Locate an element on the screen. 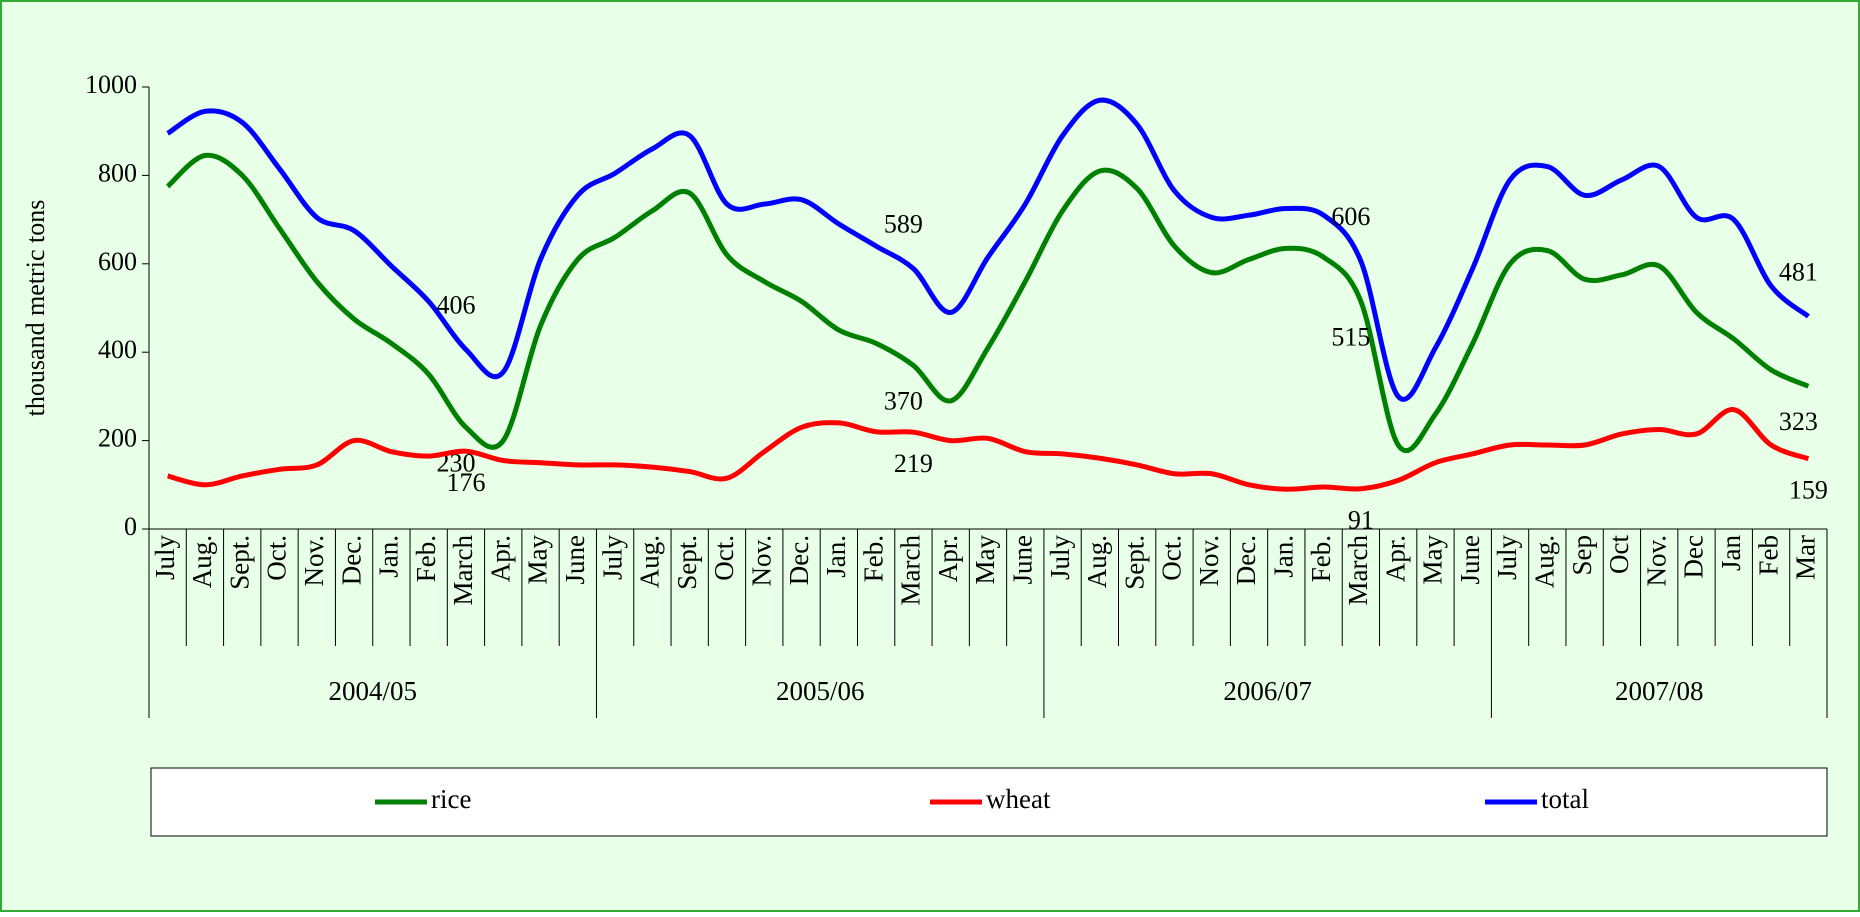  legend is located at coordinates (989, 802).